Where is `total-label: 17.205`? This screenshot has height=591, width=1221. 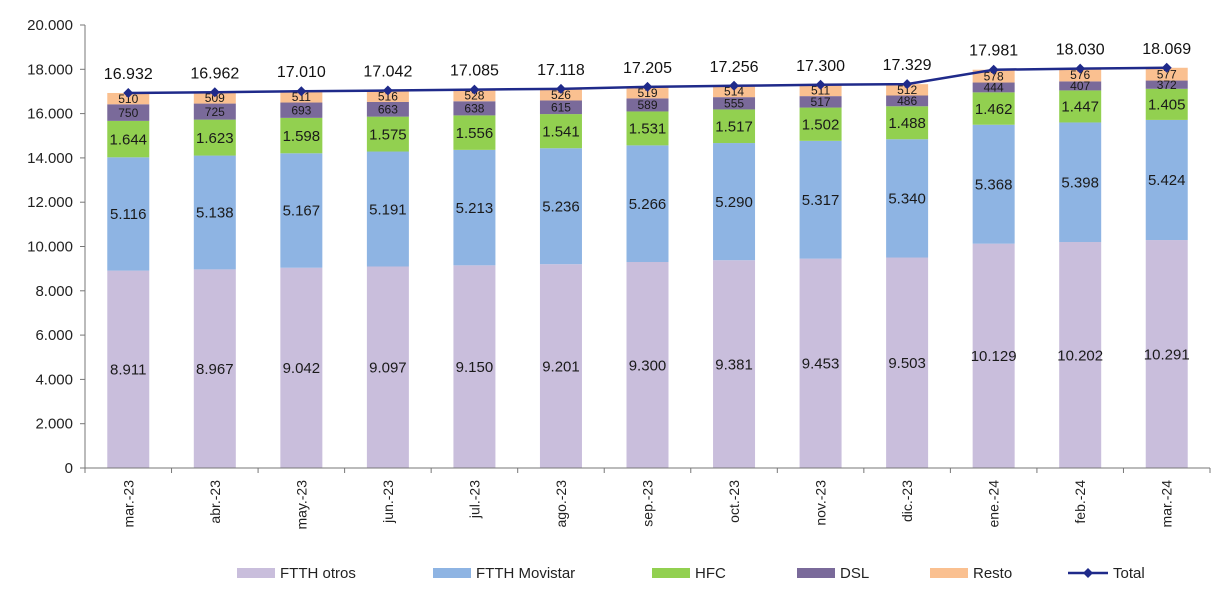
total-label: 17.205 is located at coordinates (647, 68).